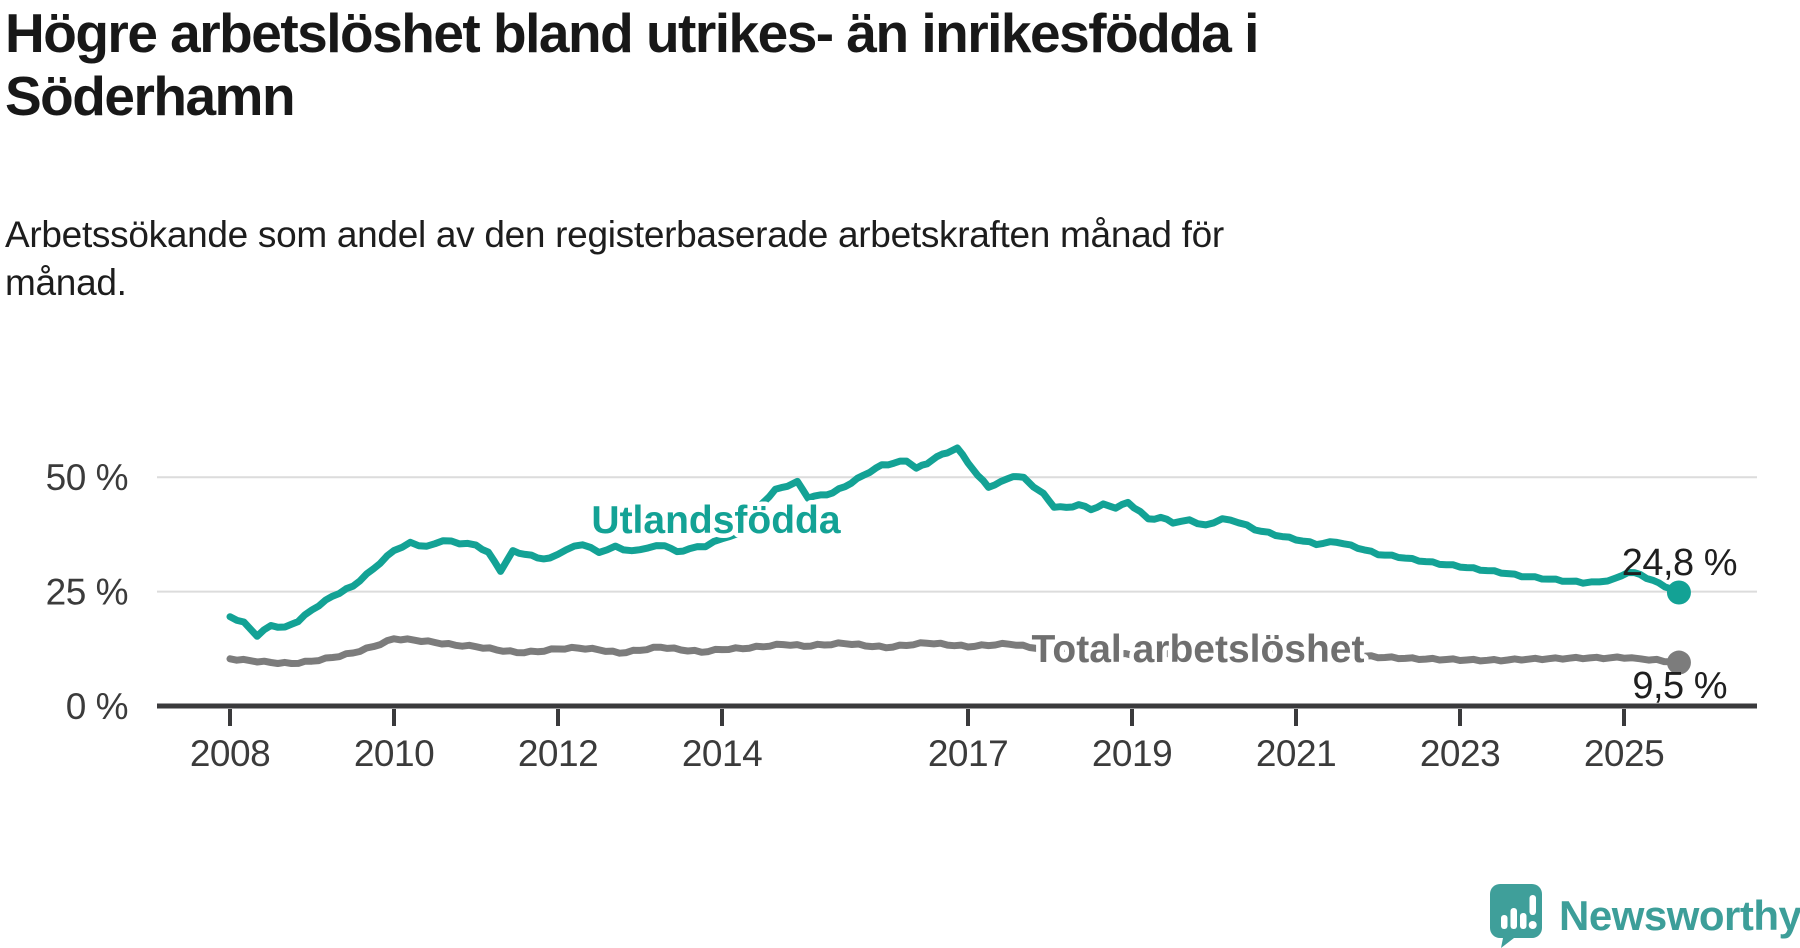  Describe the element at coordinates (722, 753) in the screenshot. I see `x-tick-label: 2014` at that location.